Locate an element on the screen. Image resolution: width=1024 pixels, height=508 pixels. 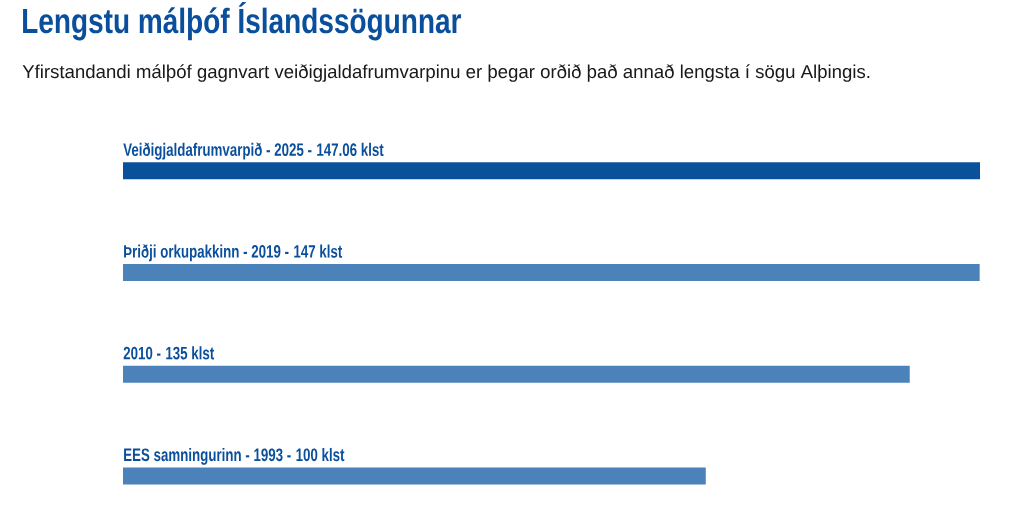
data-label: 147 klst is located at coordinates (318, 251).